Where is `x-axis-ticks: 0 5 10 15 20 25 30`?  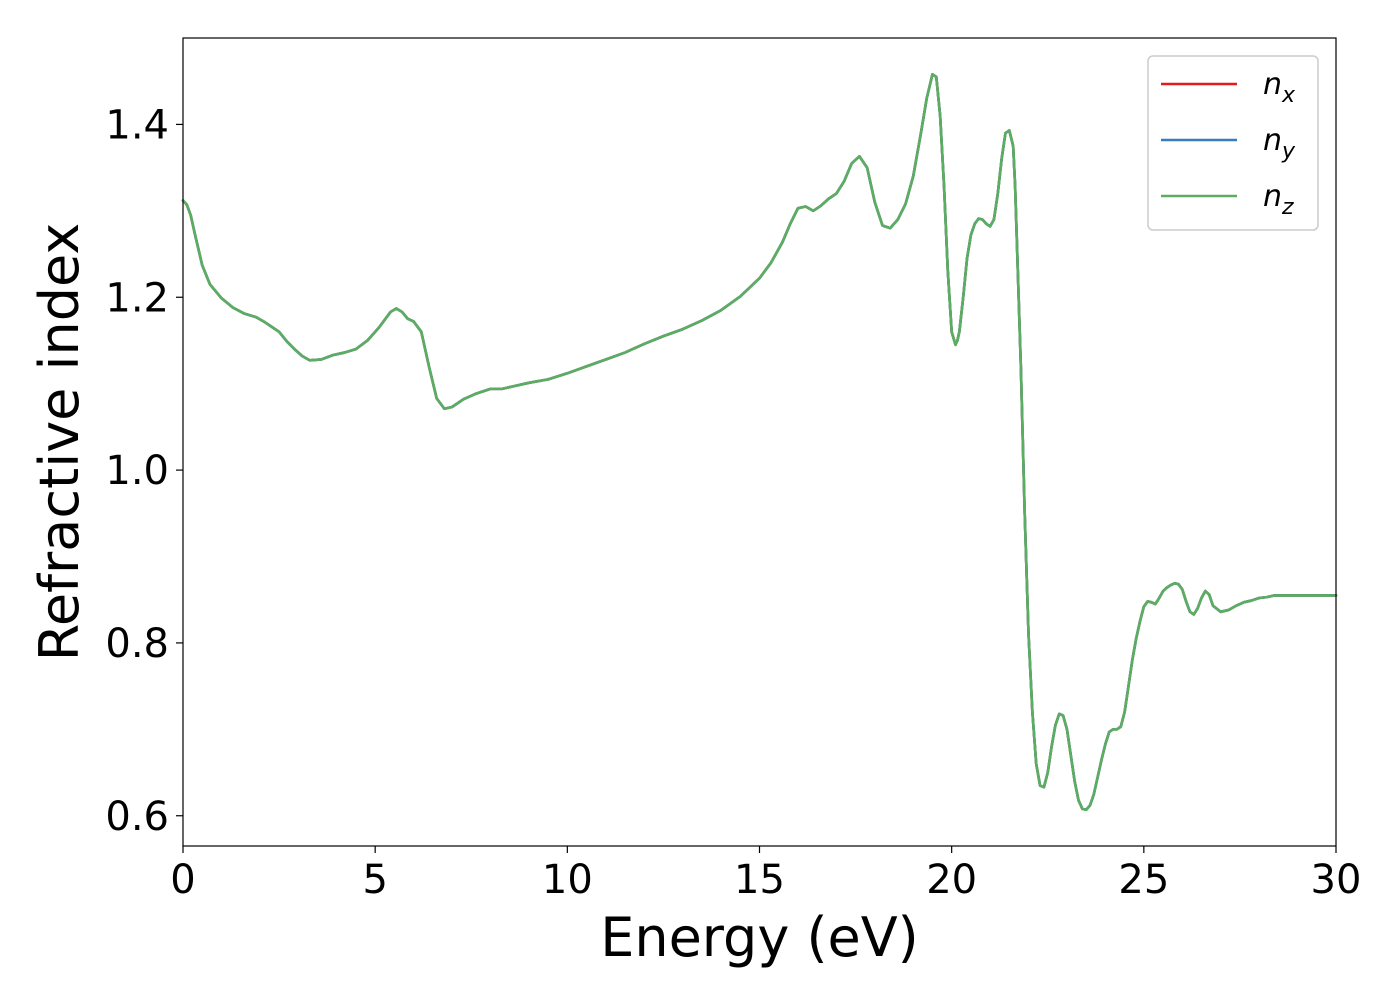
x-axis-ticks: 0 5 10 15 20 25 30 is located at coordinates (765, 874).